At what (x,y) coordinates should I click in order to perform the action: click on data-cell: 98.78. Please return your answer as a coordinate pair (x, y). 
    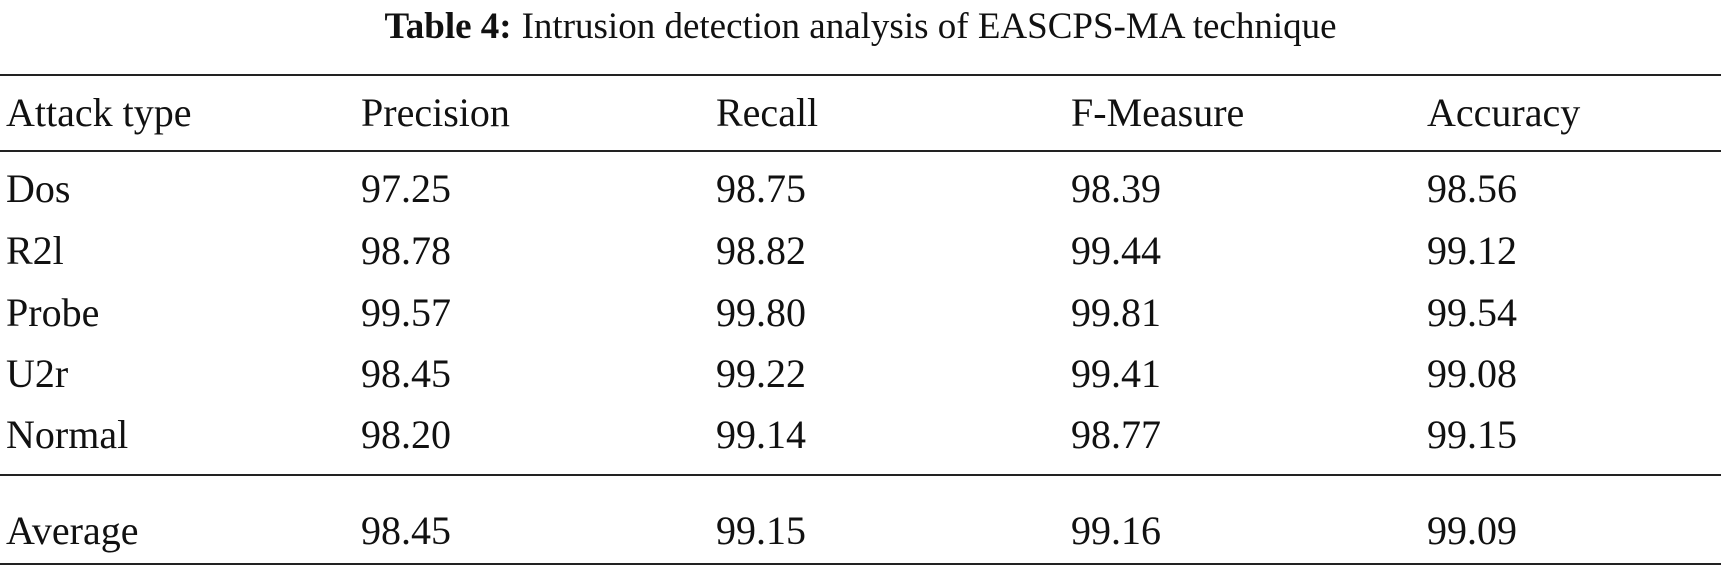
    Looking at the image, I should click on (406, 250).